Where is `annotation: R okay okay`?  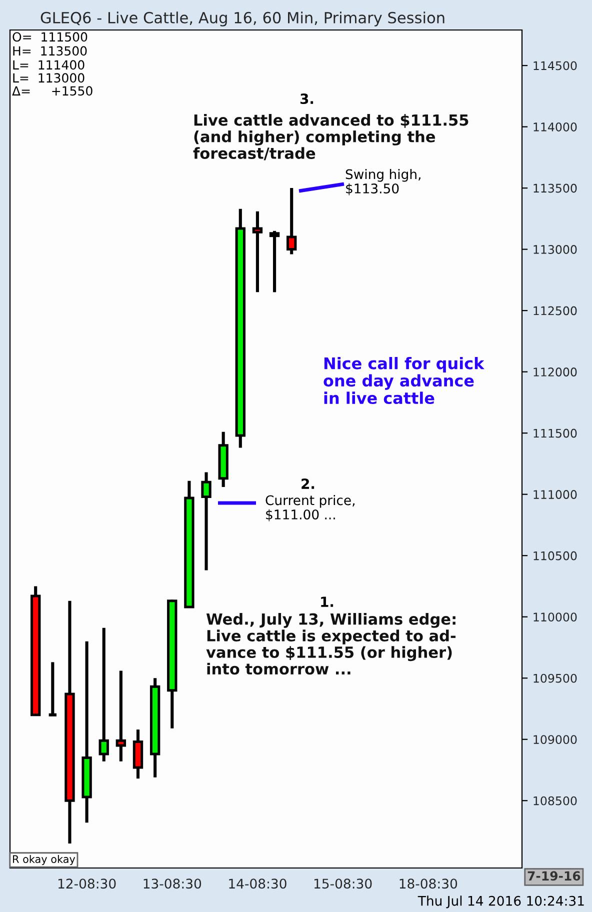
annotation: R okay okay is located at coordinates (44, 860).